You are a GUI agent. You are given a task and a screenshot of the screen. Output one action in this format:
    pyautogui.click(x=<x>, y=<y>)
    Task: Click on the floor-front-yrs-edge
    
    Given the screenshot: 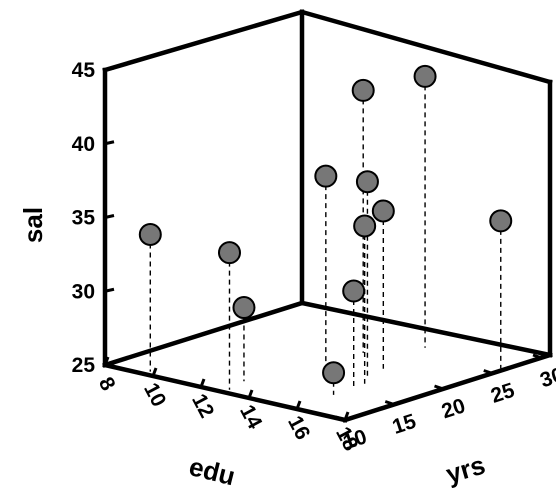 What is the action you would take?
    pyautogui.click(x=447, y=387)
    